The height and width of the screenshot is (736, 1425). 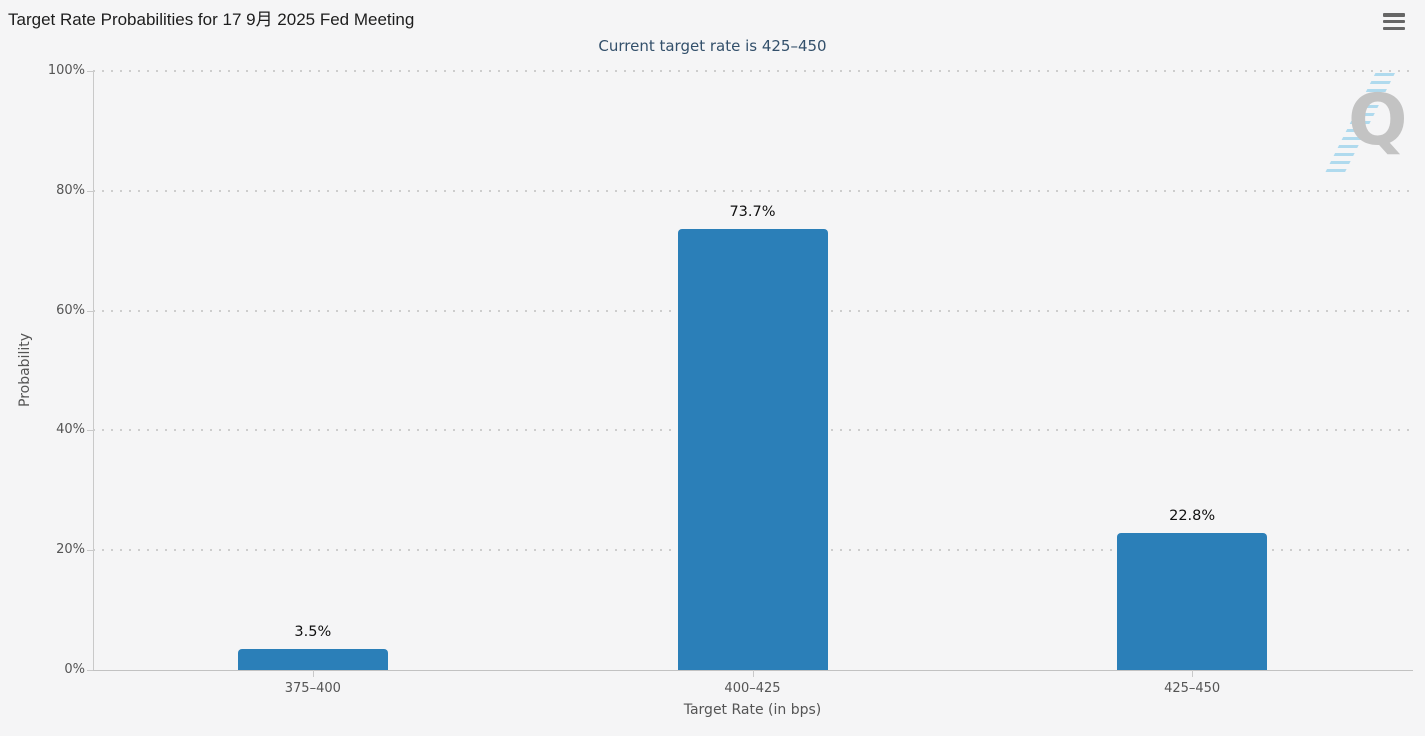 I want to click on x-axis-title: Target Rate (in bps), so click(x=752, y=710).